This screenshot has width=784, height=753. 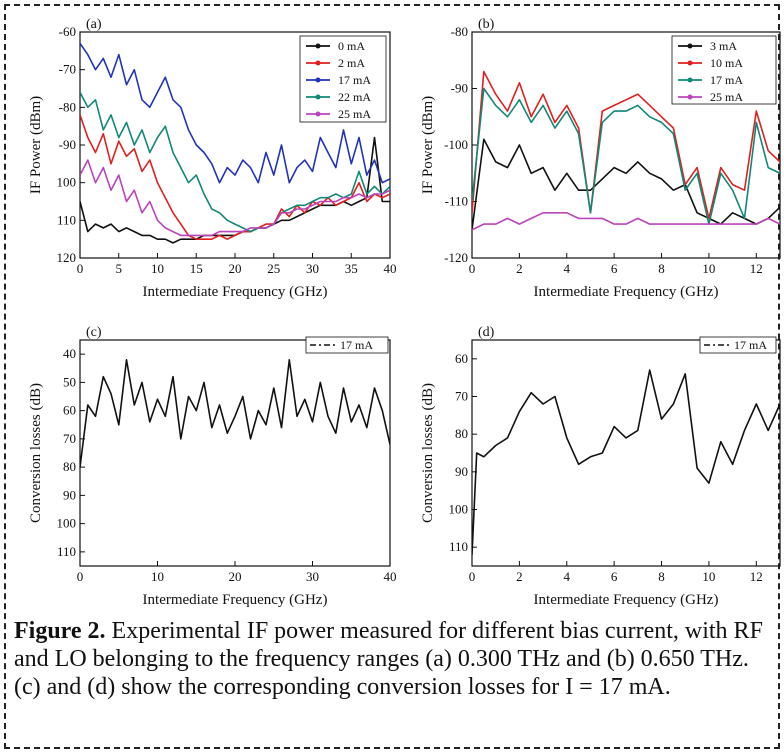 What do you see at coordinates (461, 471) in the screenshot?
I see `y-tick-label-d-3: 90` at bounding box center [461, 471].